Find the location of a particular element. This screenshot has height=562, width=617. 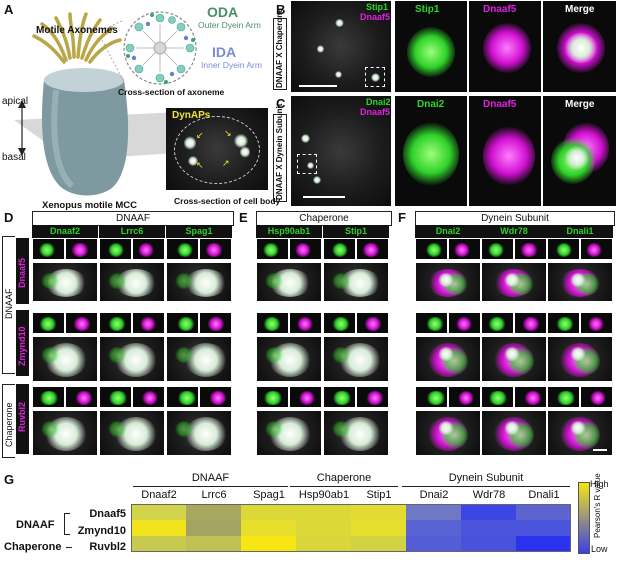

heatmap-col-spag1: Spag1 is located at coordinates (269, 495).